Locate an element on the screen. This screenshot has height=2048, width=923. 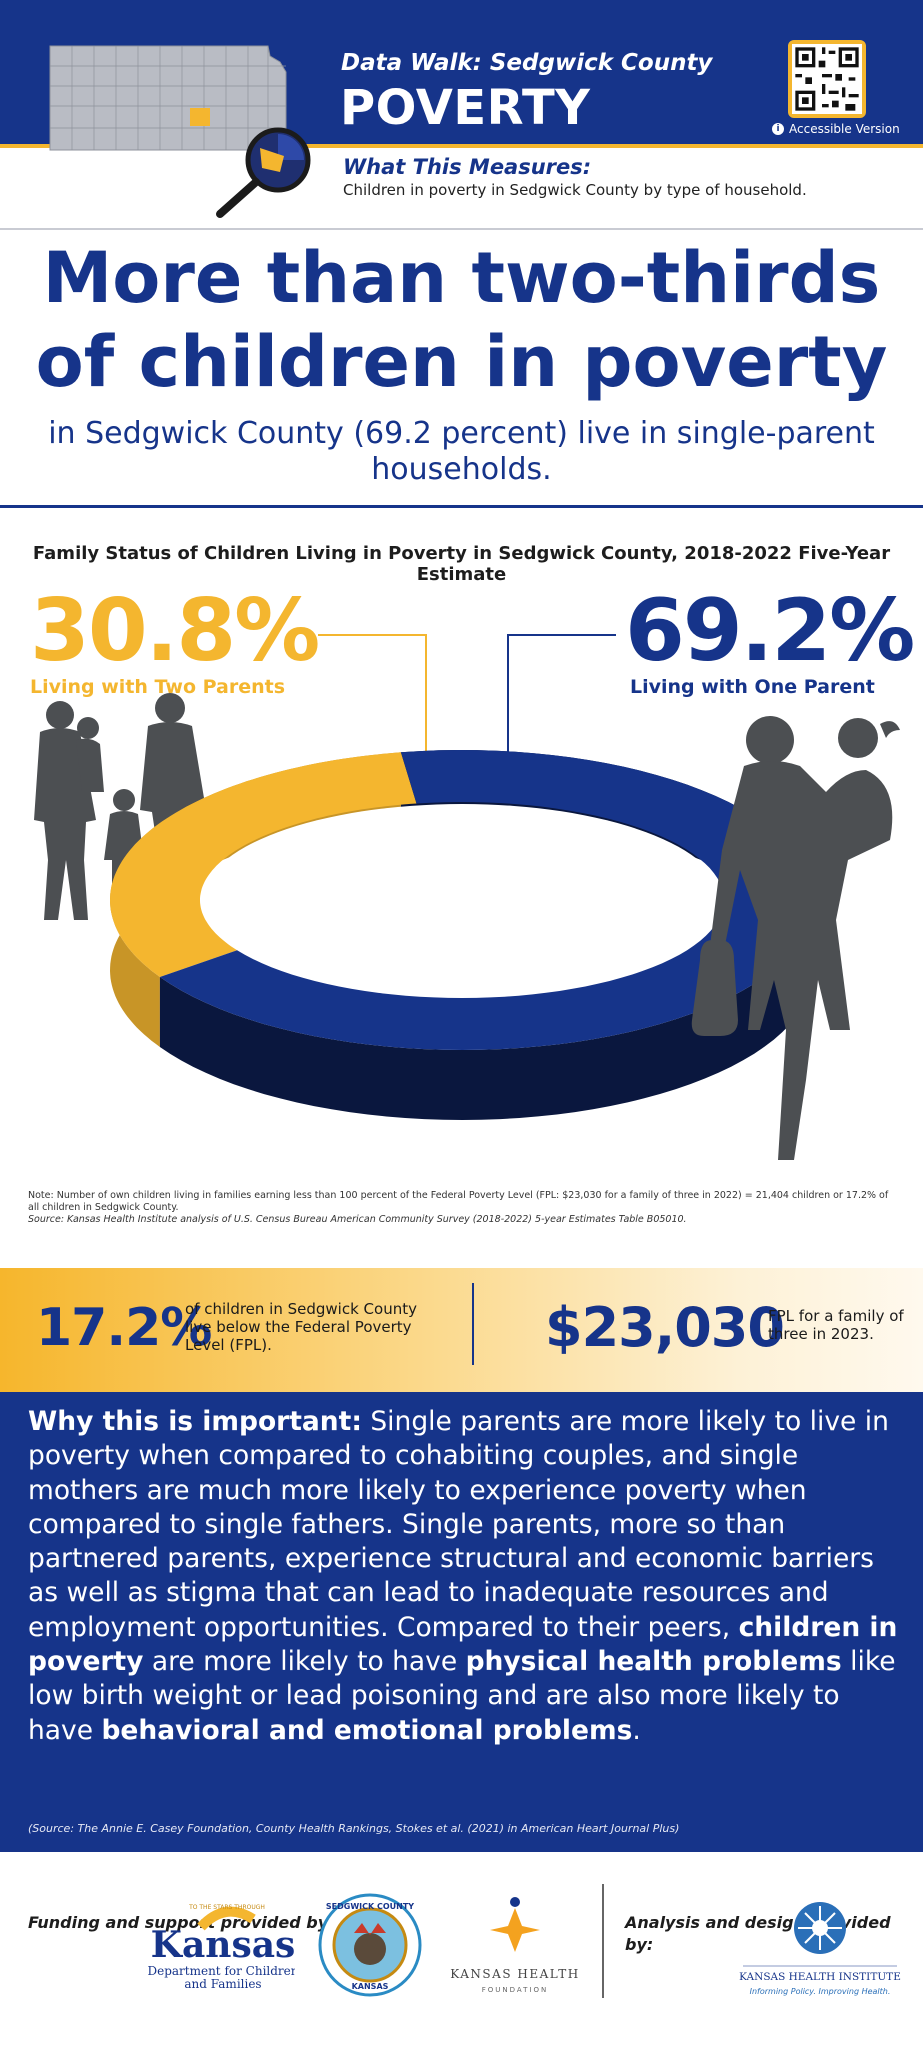
fpl-value: $23,030 is located at coordinates (665, 1327).